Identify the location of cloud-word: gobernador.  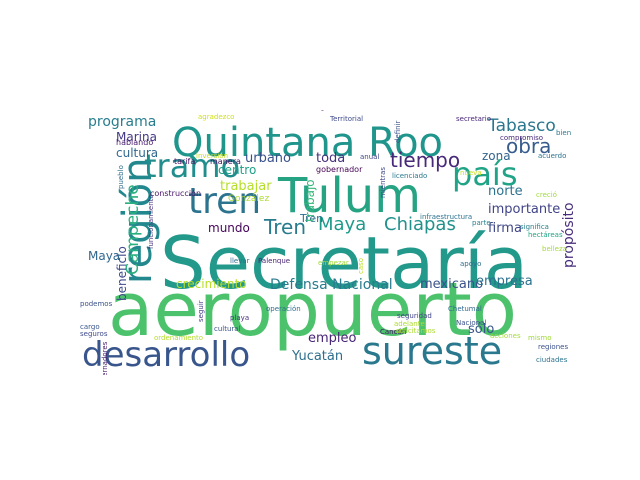
(339, 169).